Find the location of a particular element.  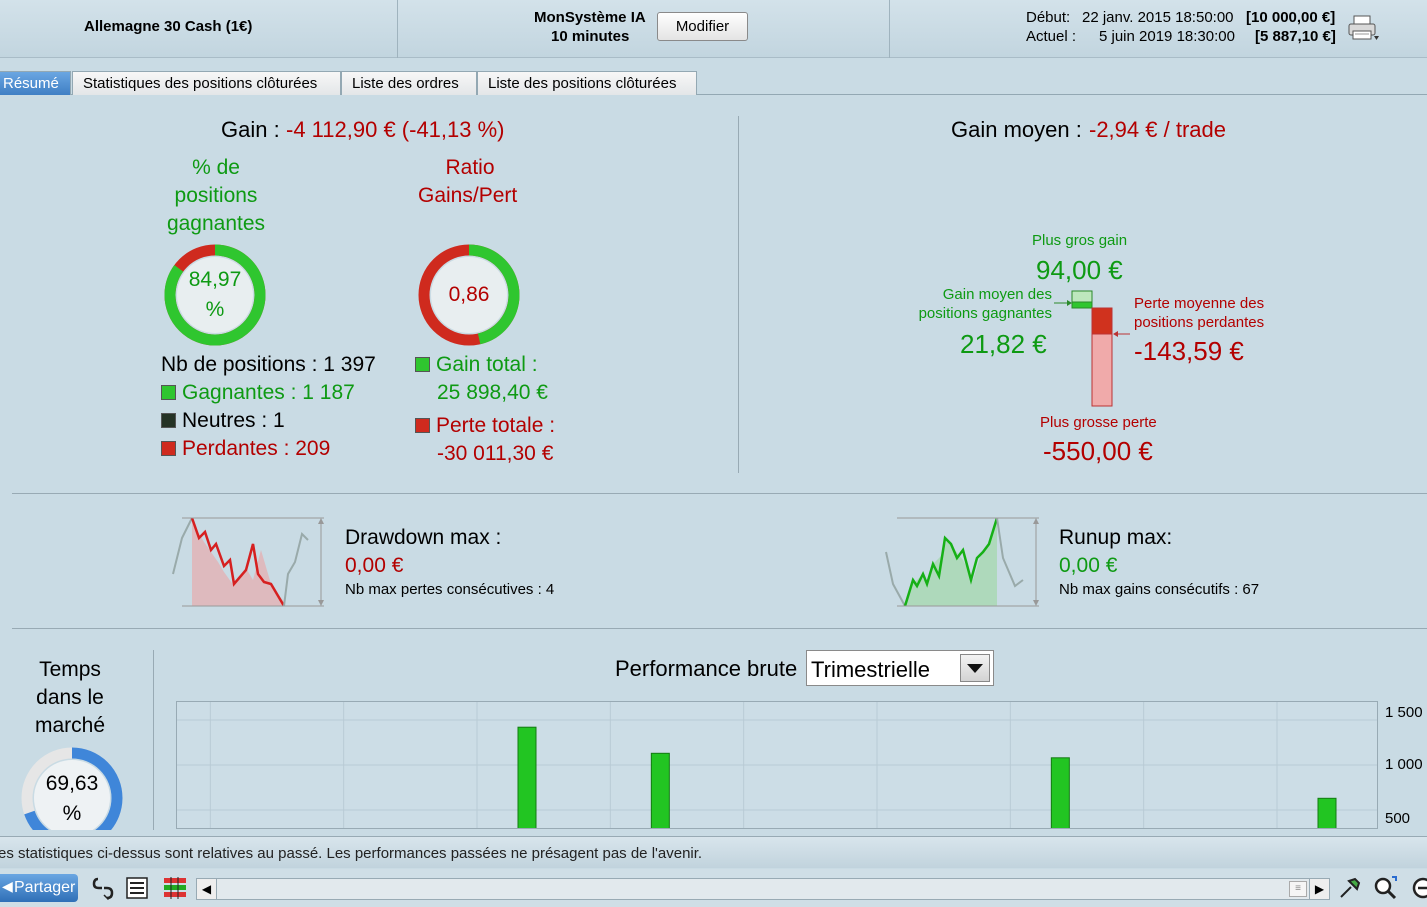

current-value: [5 887,10 €] is located at coordinates (1295, 36).